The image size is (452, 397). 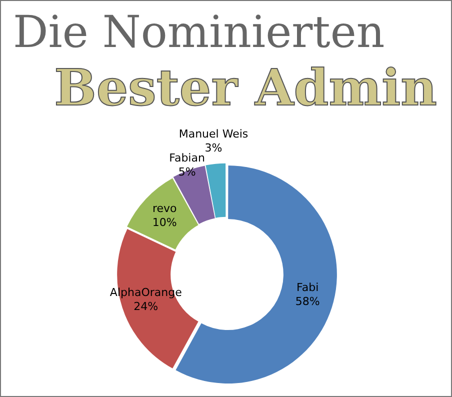 What do you see at coordinates (164, 209) in the screenshot?
I see `slice-label: revo` at bounding box center [164, 209].